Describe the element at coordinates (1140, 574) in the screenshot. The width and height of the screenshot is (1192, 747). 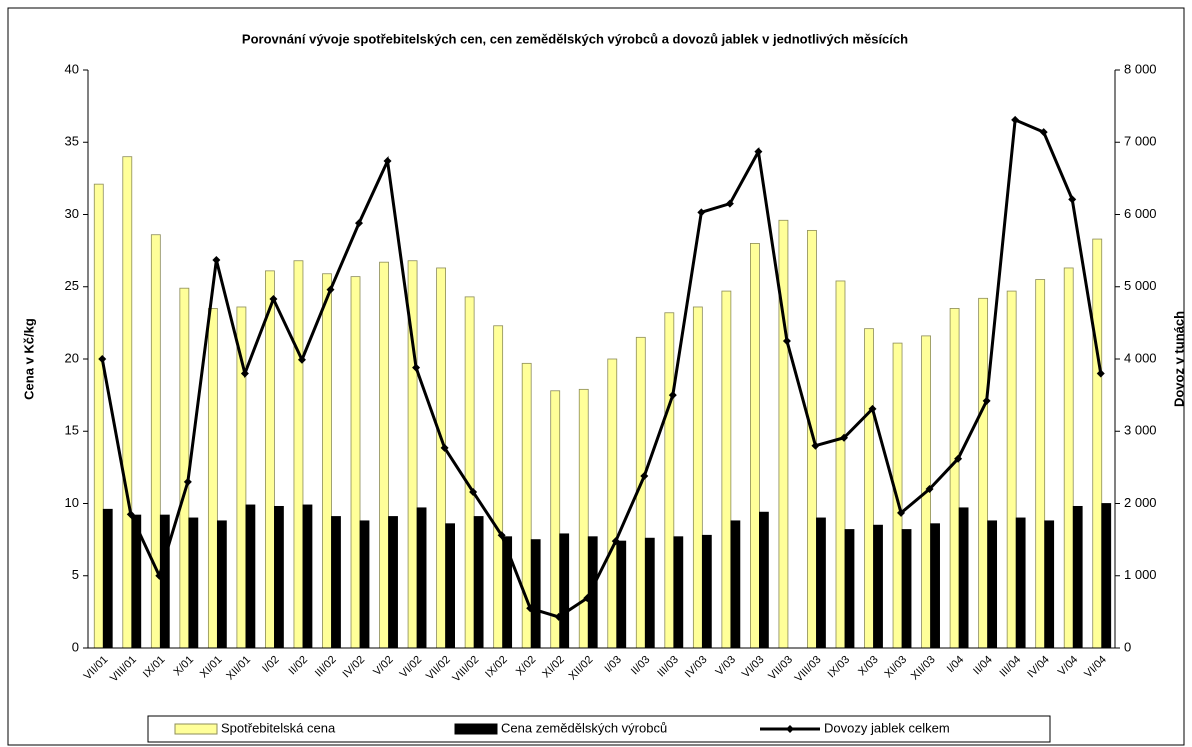
I see `y2-tick-label: 1 000` at that location.